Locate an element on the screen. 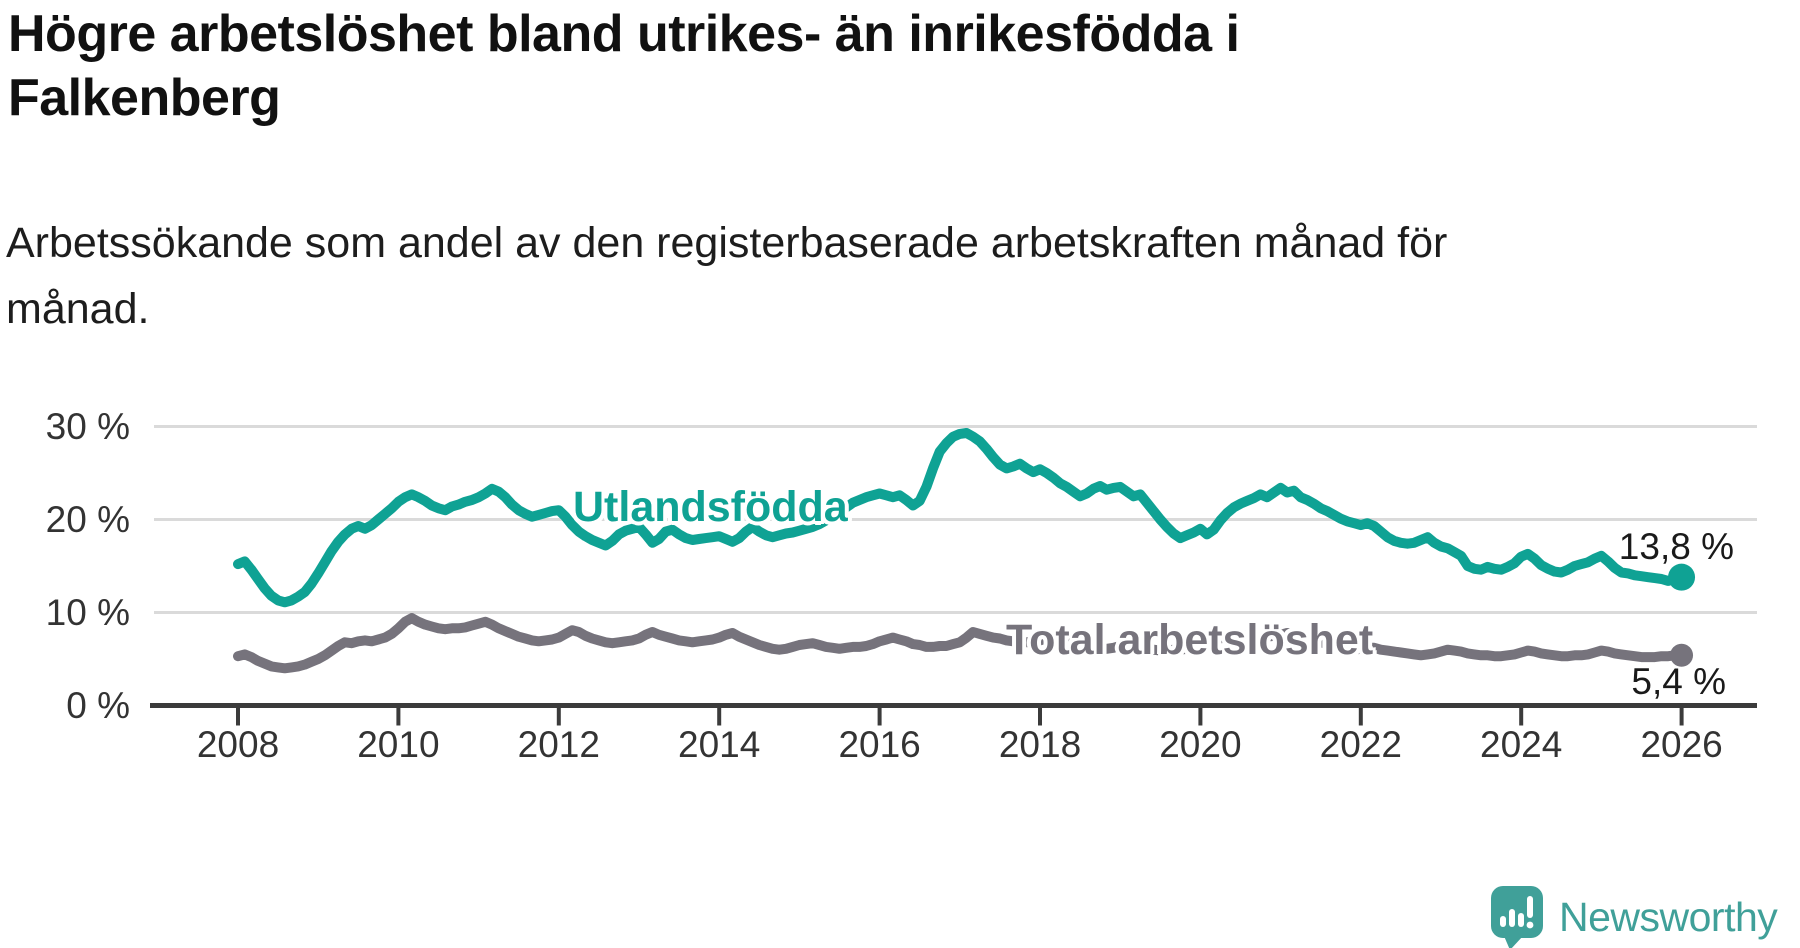 This screenshot has height=948, width=1800. y-axis-label-20: 20 % is located at coordinates (87, 519).